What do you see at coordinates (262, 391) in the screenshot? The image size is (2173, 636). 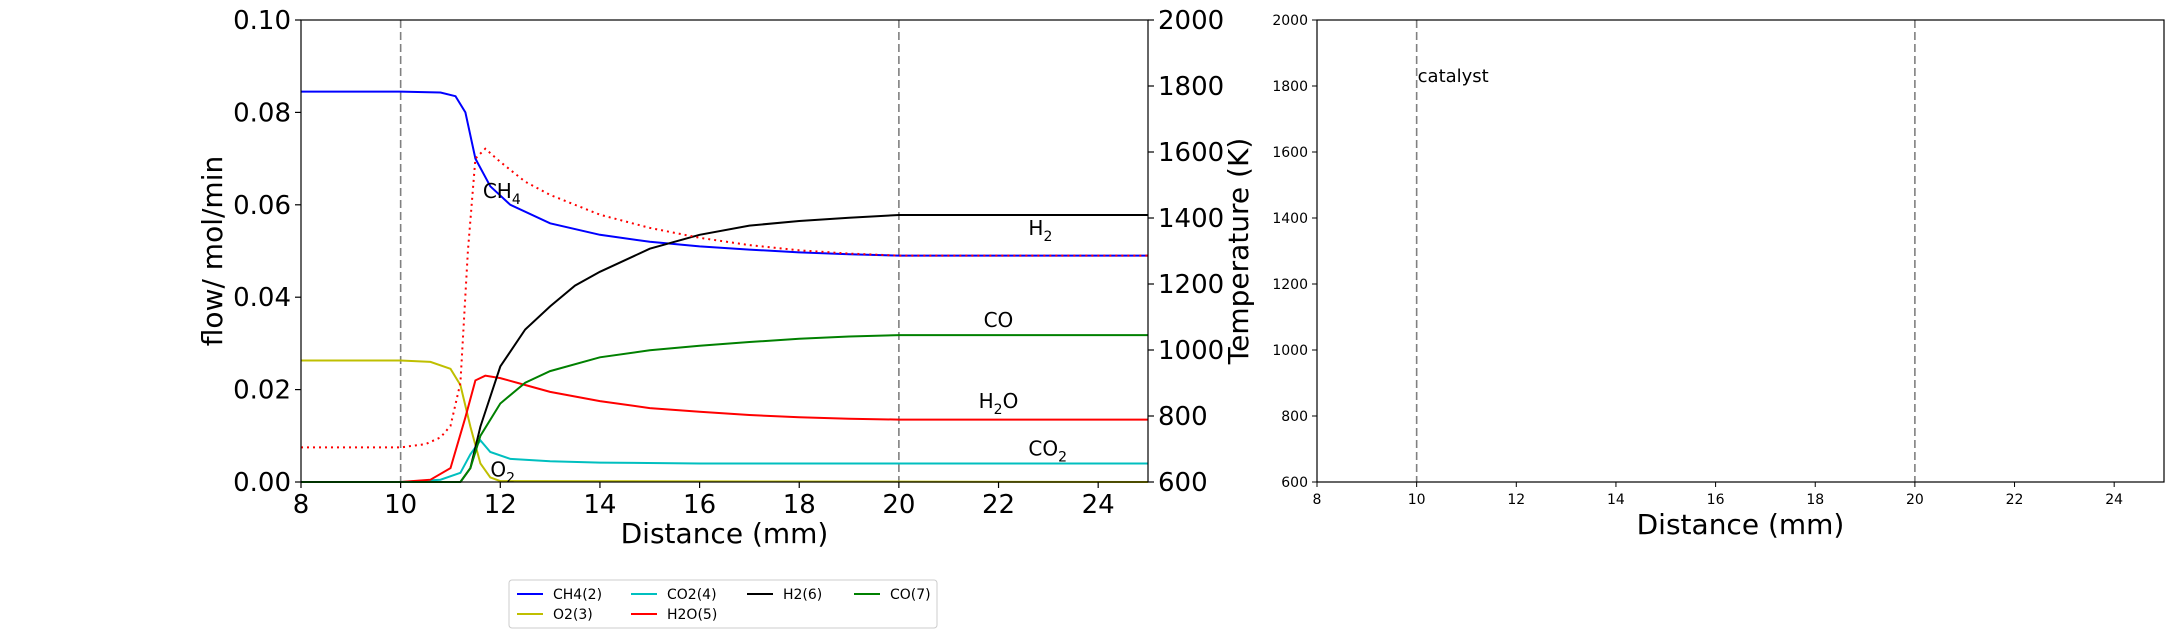 I see `y-tick-label: 0.02` at bounding box center [262, 391].